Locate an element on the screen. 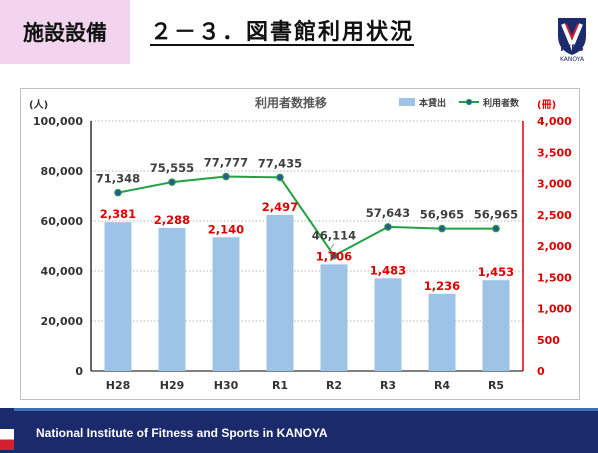  y-left-tick-label: 80,000 is located at coordinates (62, 171).